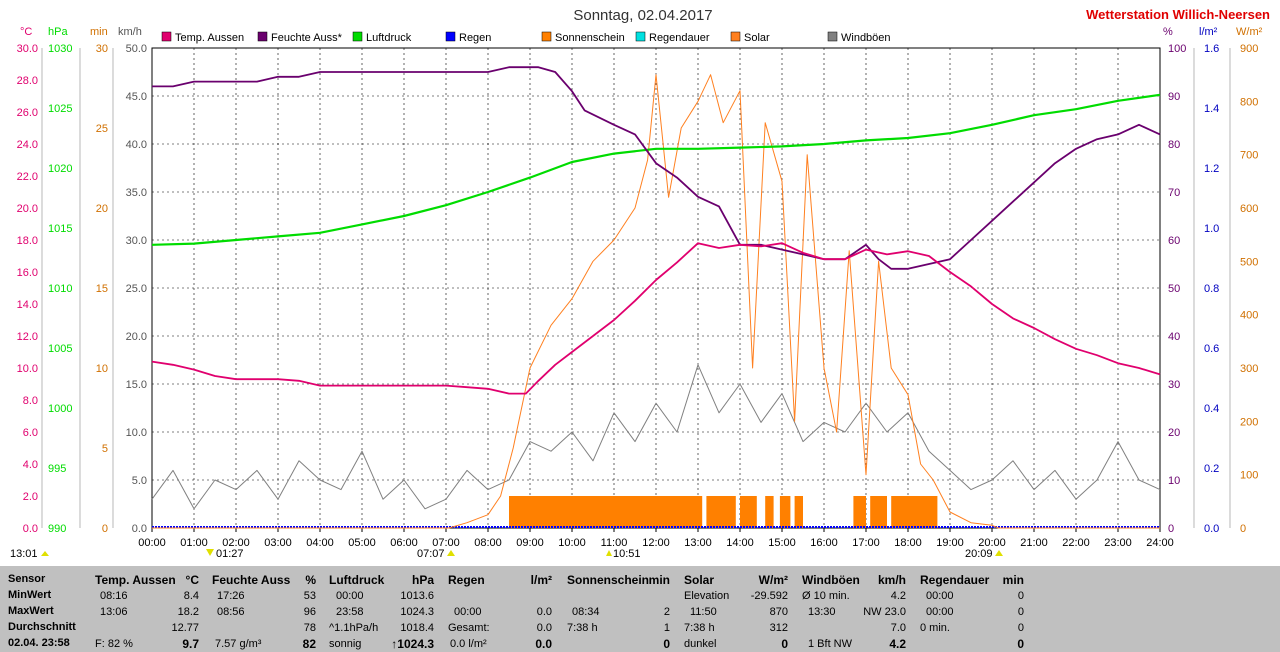  What do you see at coordinates (102, 129) in the screenshot?
I see `minutes-tick-label: 25` at bounding box center [102, 129].